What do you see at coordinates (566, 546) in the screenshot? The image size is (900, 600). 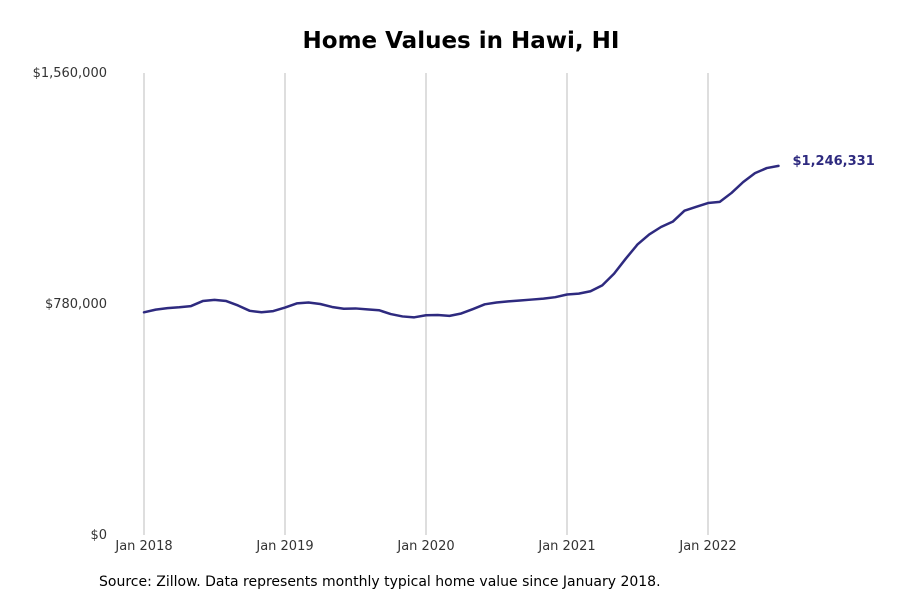 I see `x-tick-label: Jan 2021` at bounding box center [566, 546].